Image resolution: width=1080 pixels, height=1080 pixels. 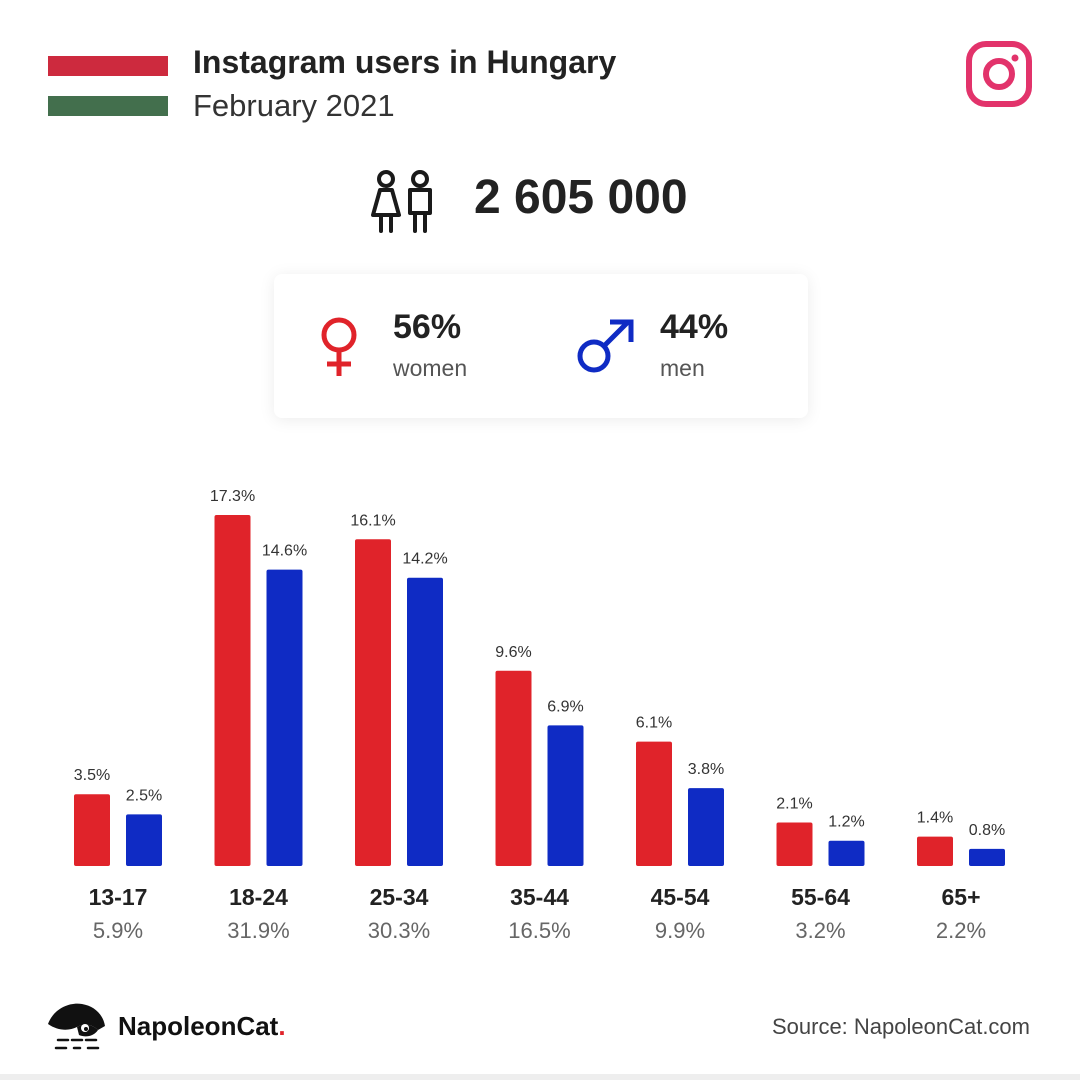 I want to click on people-icon, so click(x=401, y=201).